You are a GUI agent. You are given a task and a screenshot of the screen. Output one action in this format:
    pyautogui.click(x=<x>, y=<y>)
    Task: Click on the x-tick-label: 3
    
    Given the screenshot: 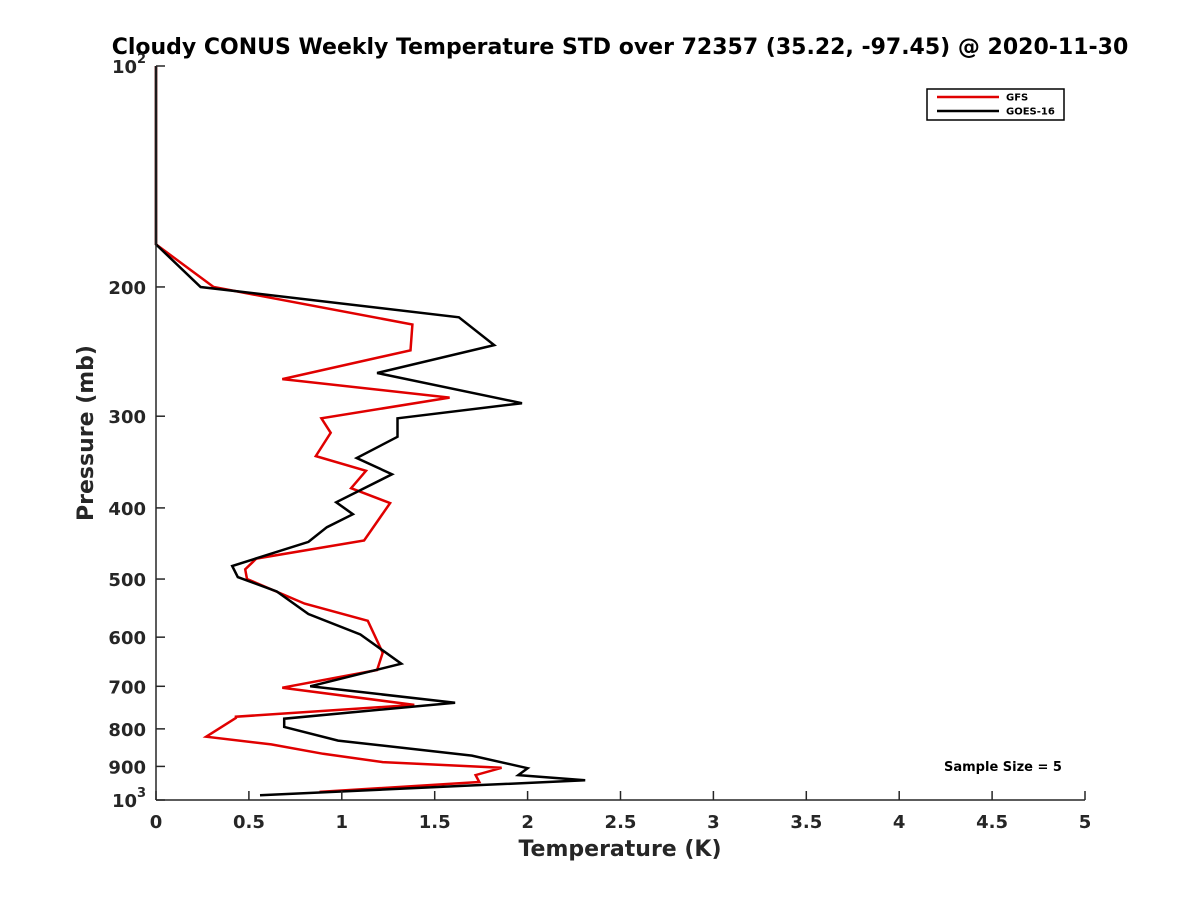 What is the action you would take?
    pyautogui.click(x=713, y=822)
    